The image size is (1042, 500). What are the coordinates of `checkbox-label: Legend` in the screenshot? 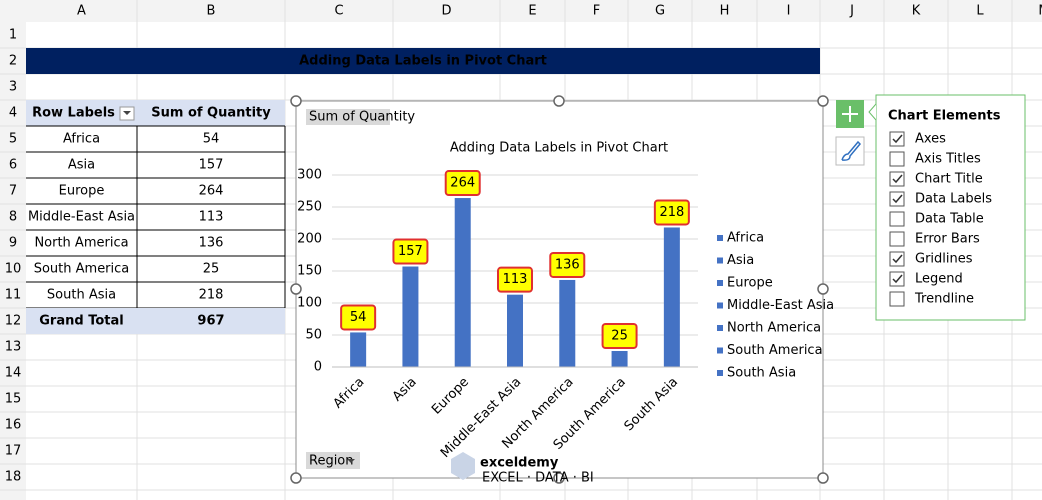 It's located at (939, 279).